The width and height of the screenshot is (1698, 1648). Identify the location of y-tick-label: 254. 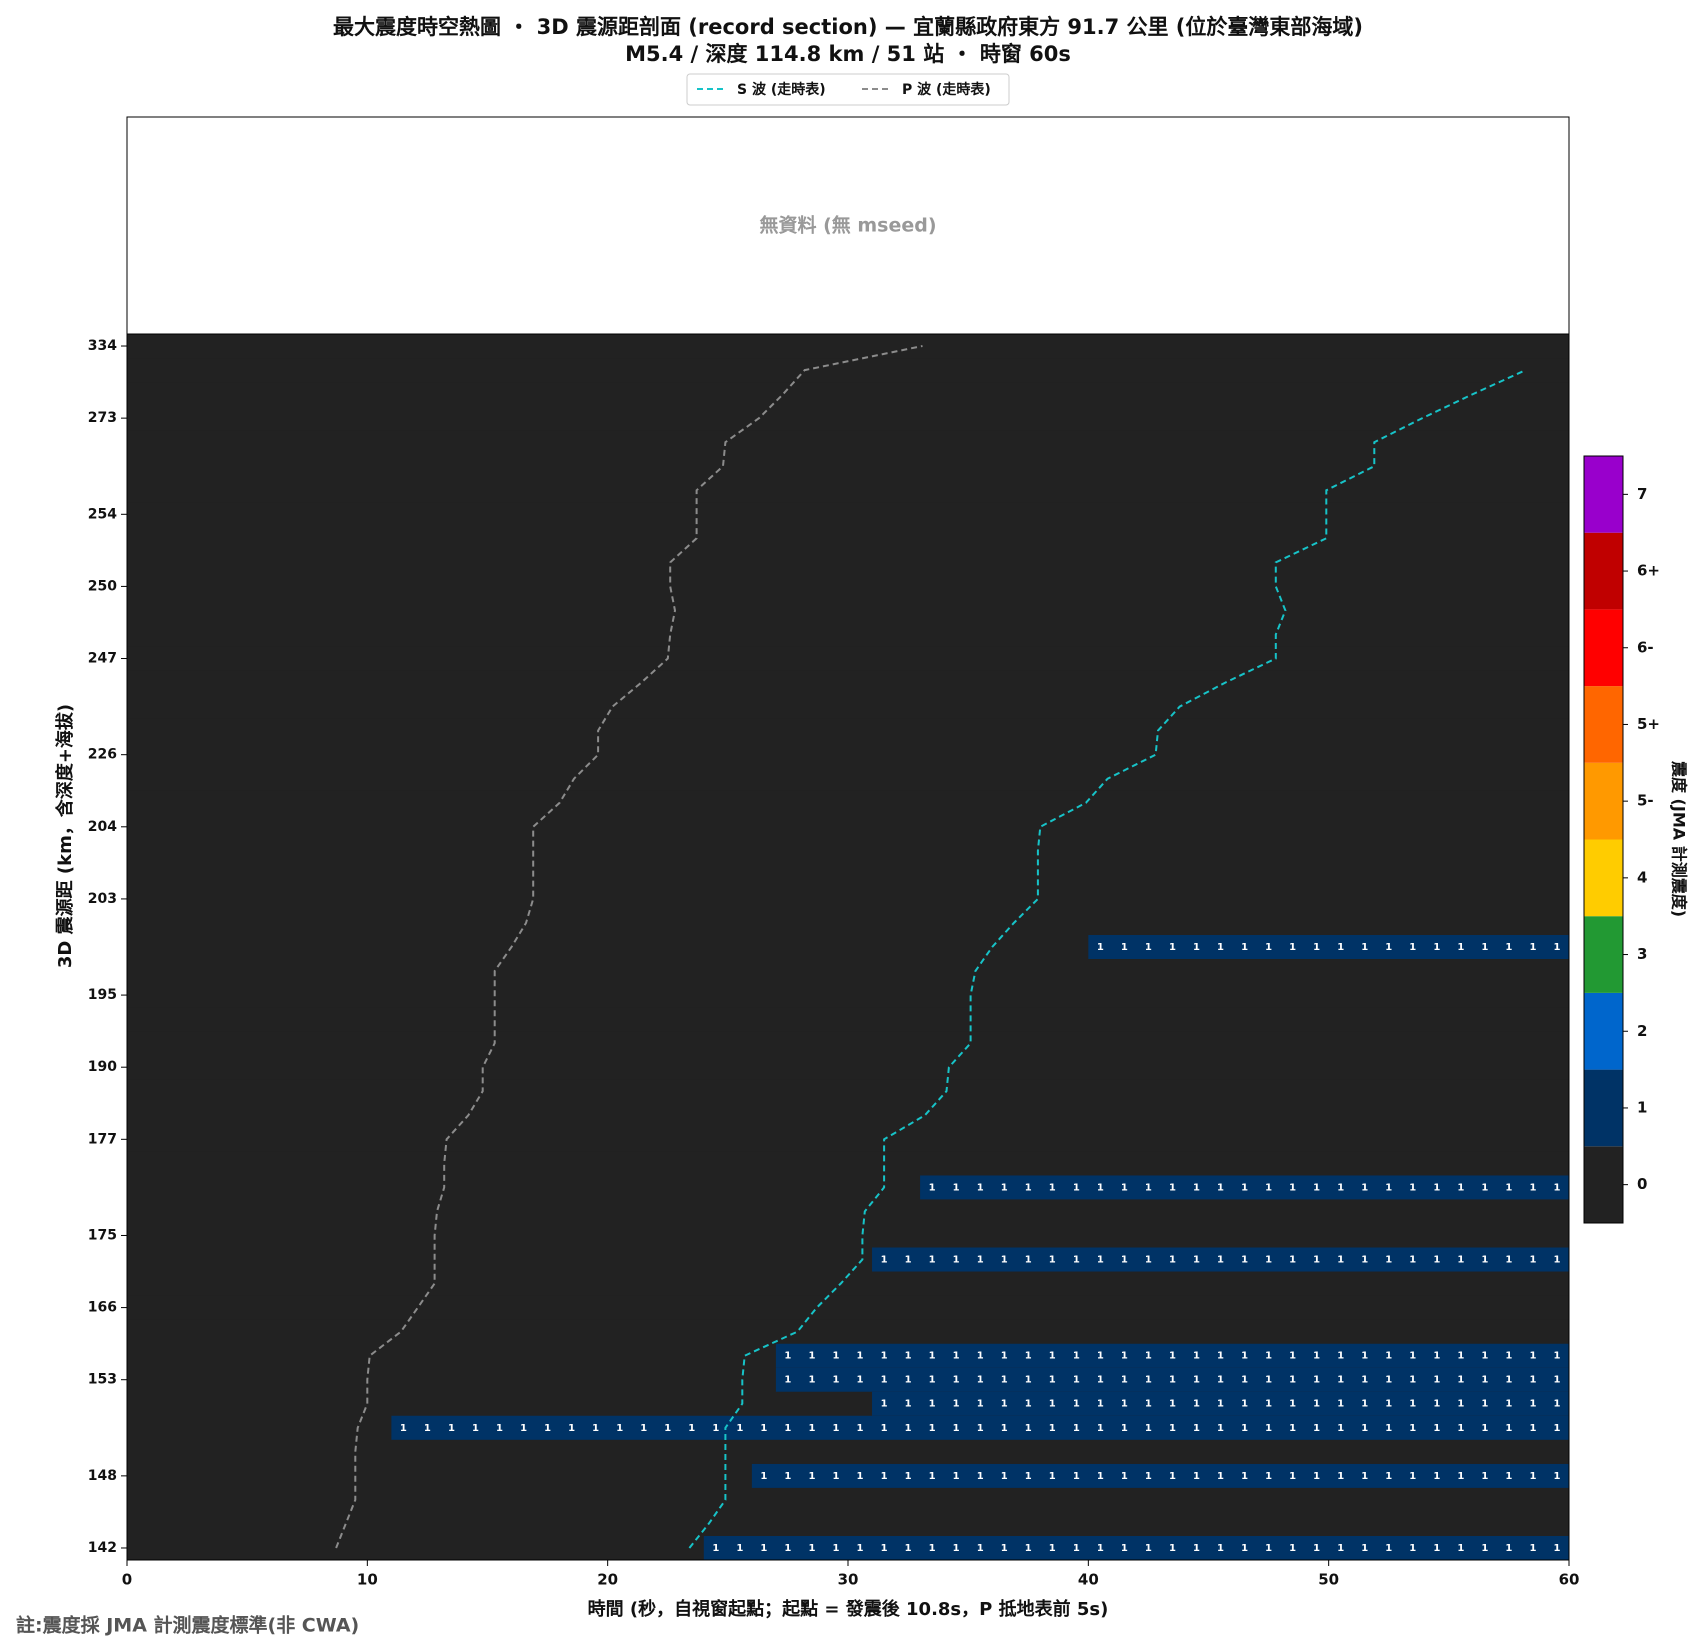
(102, 514).